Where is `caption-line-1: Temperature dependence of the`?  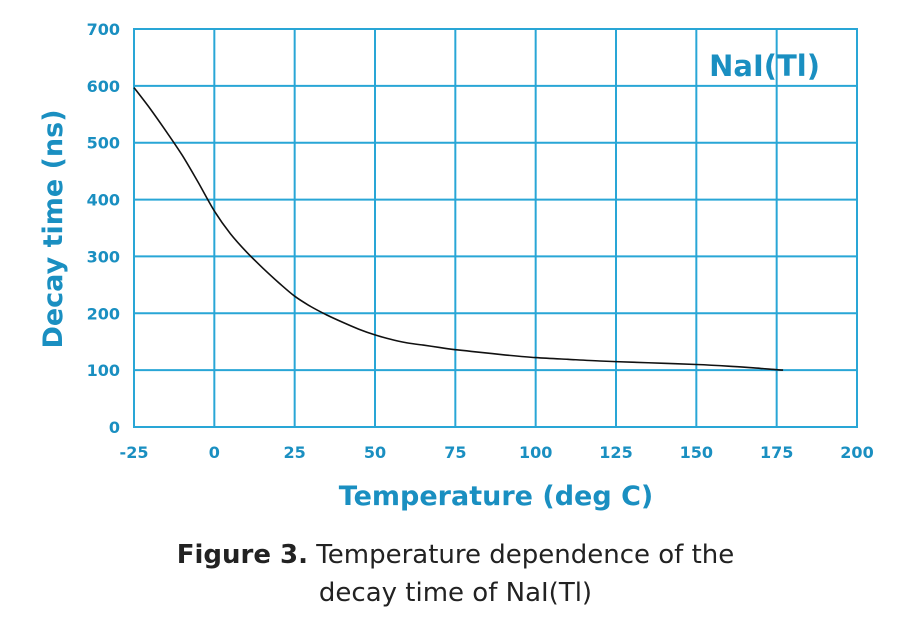 caption-line-1: Temperature dependence of the is located at coordinates (521, 555).